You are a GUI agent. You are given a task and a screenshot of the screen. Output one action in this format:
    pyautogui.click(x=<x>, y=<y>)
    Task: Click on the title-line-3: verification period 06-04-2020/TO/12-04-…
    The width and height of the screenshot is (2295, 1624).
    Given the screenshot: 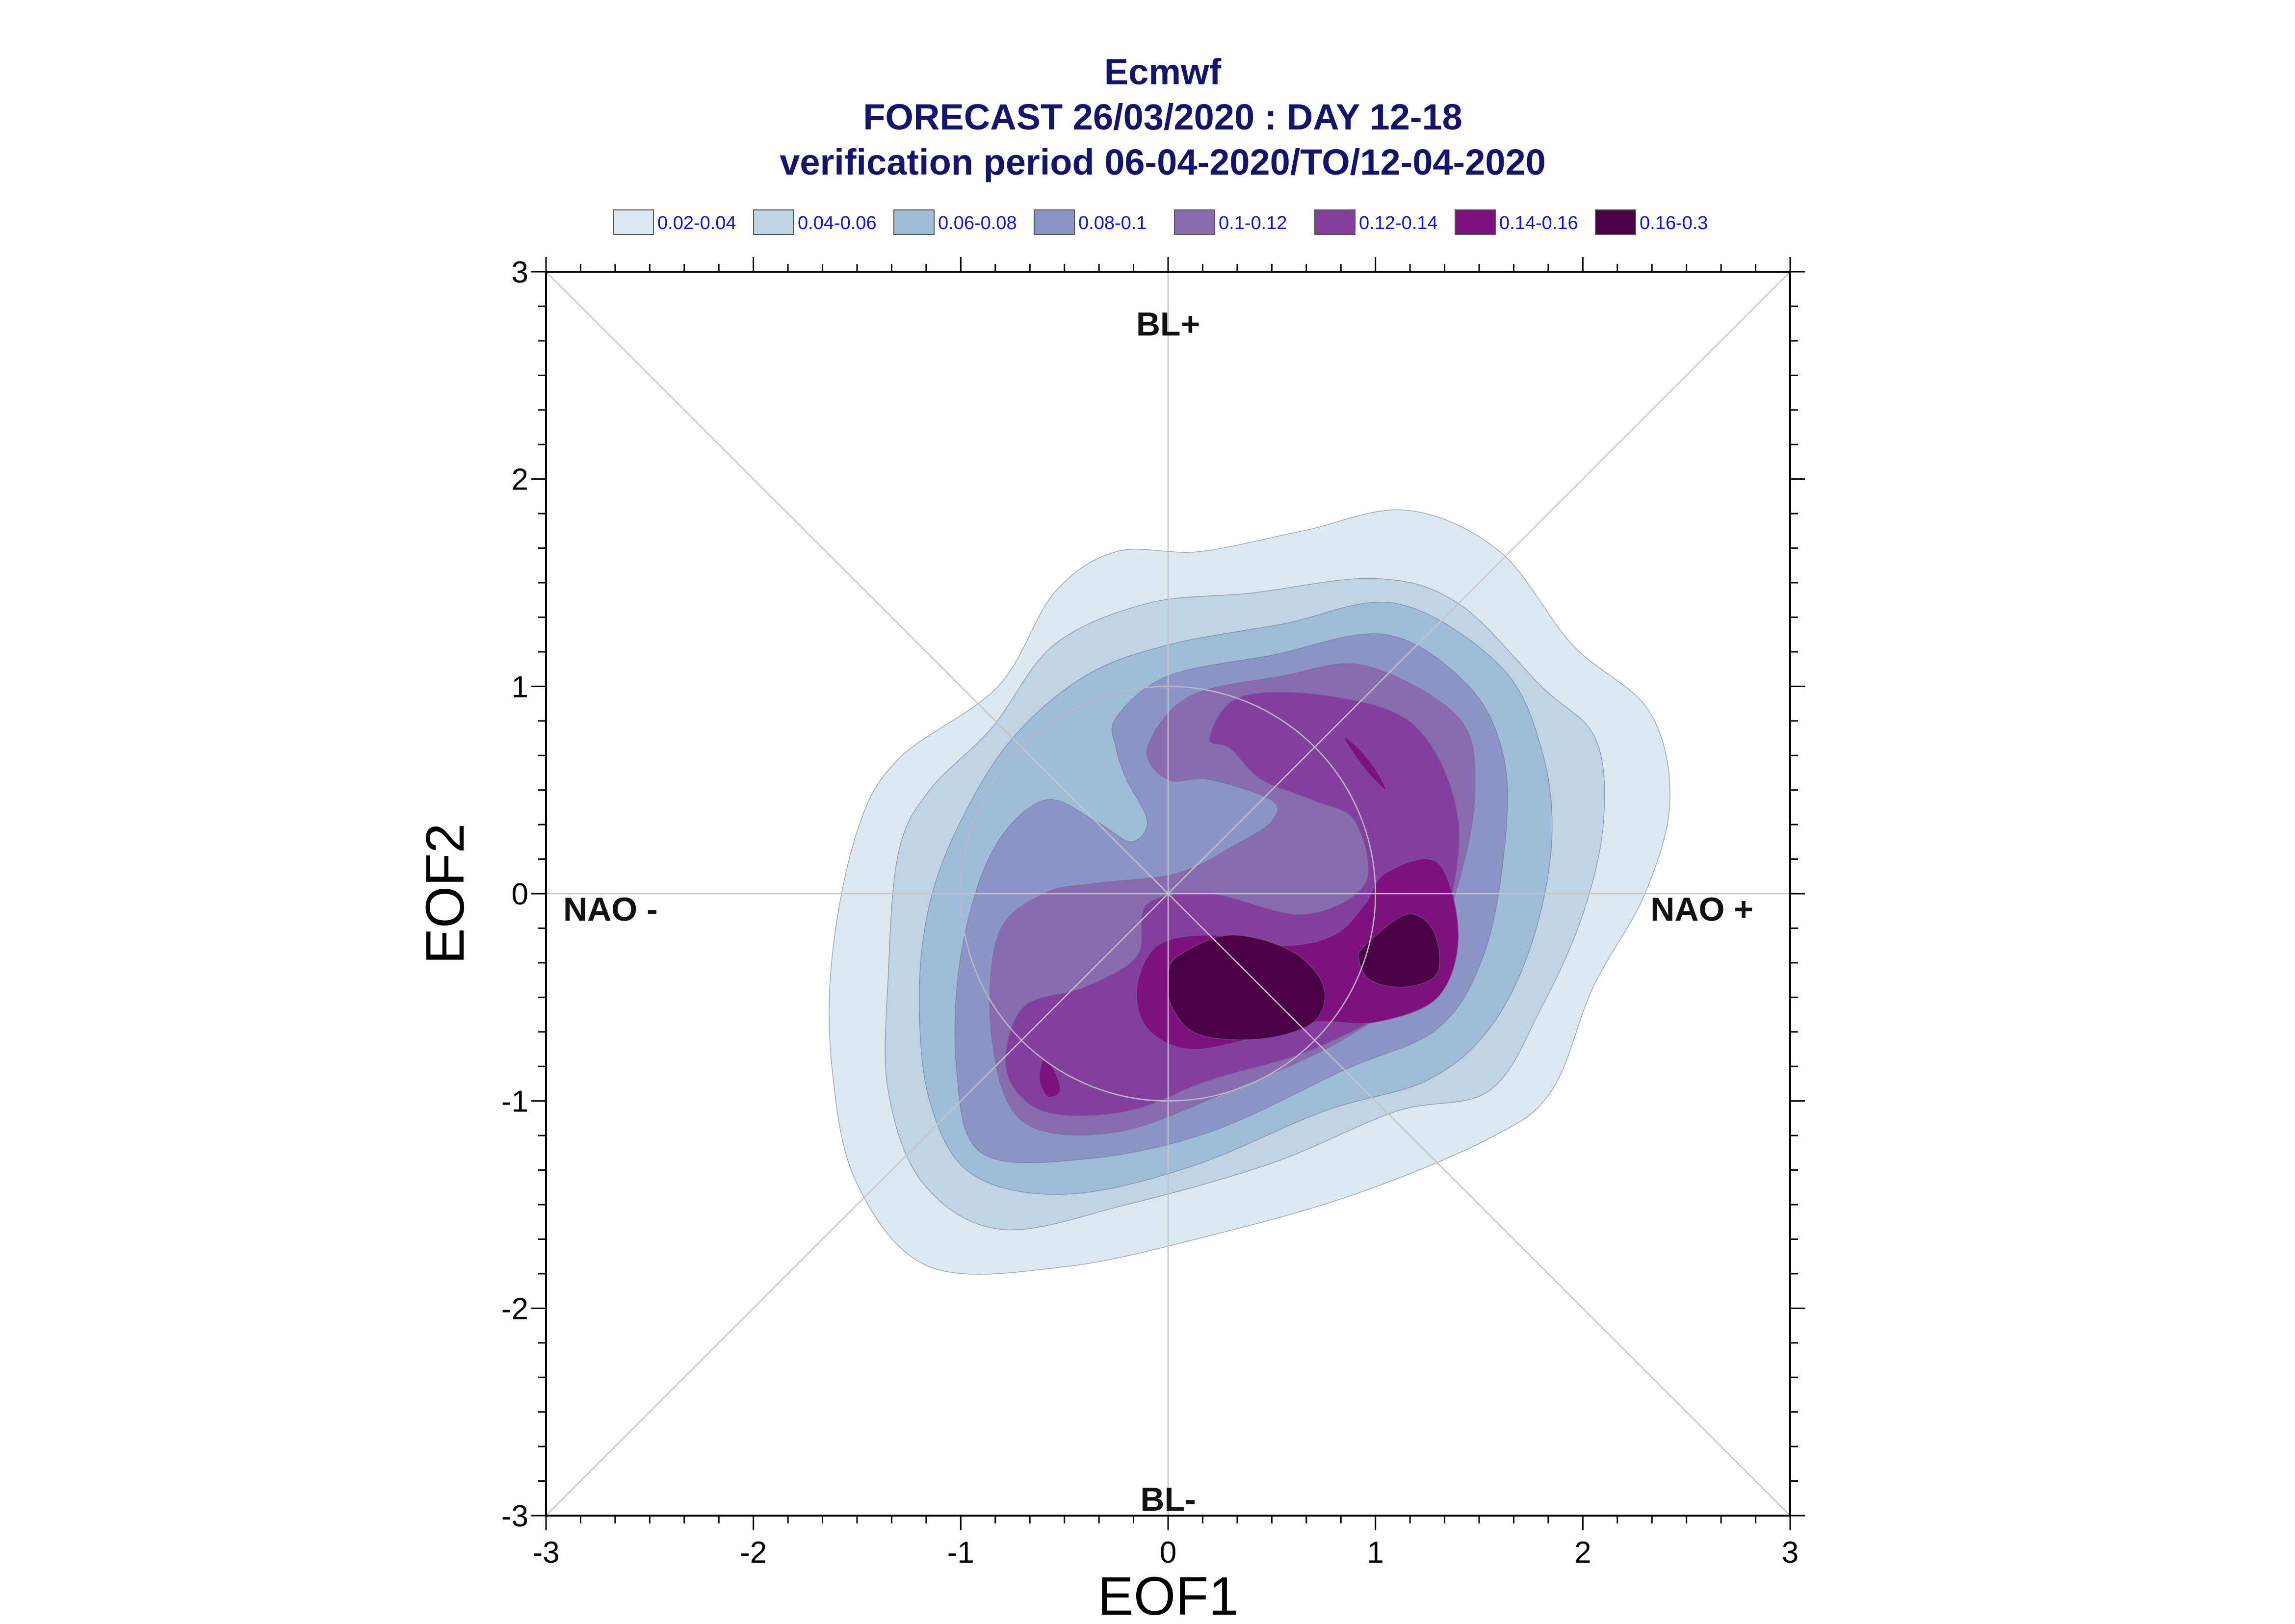 What is the action you would take?
    pyautogui.click(x=1163, y=162)
    